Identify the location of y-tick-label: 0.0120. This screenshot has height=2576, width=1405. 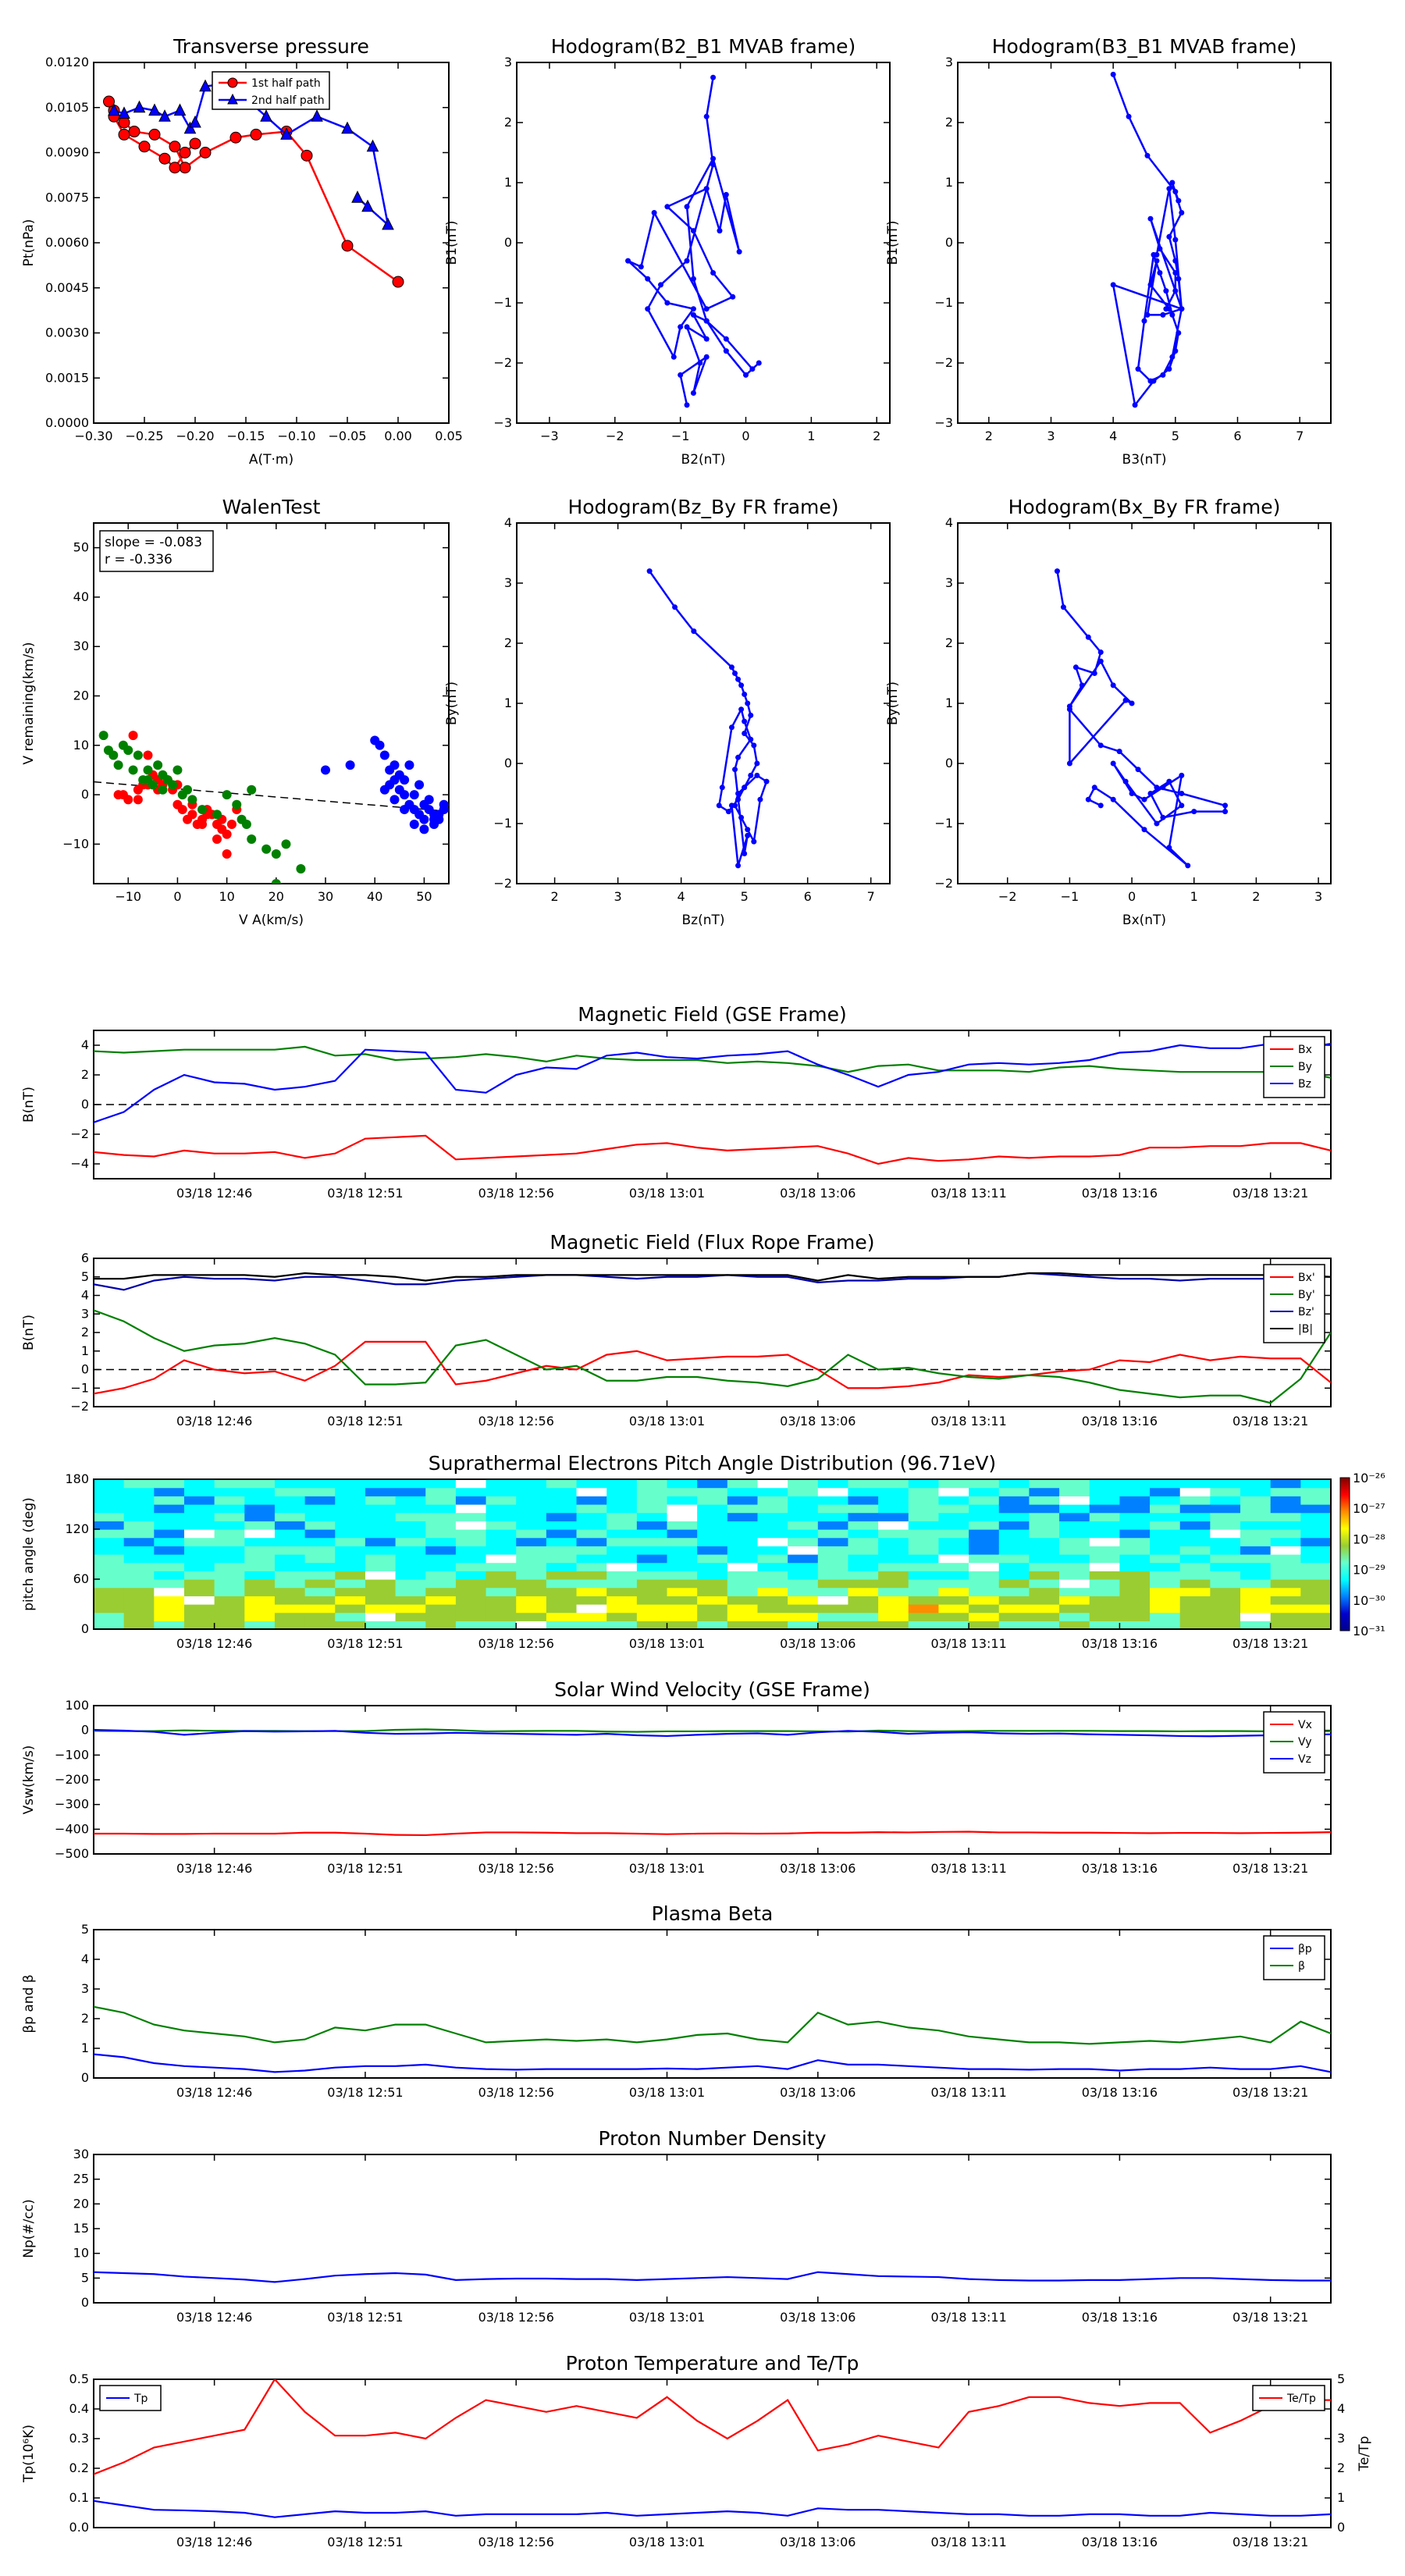
(67, 62).